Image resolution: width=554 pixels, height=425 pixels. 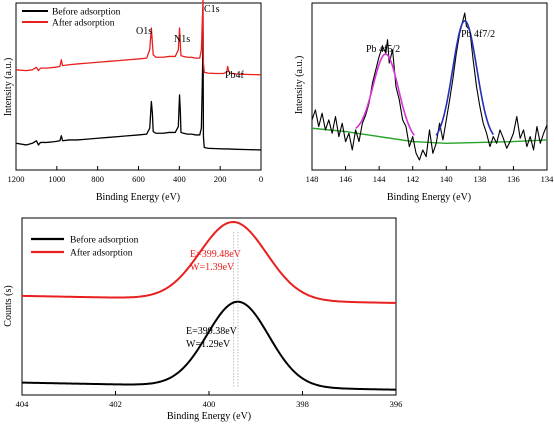 I want to click on n1s-before-width-label: W=1.29eV, so click(x=208, y=344).